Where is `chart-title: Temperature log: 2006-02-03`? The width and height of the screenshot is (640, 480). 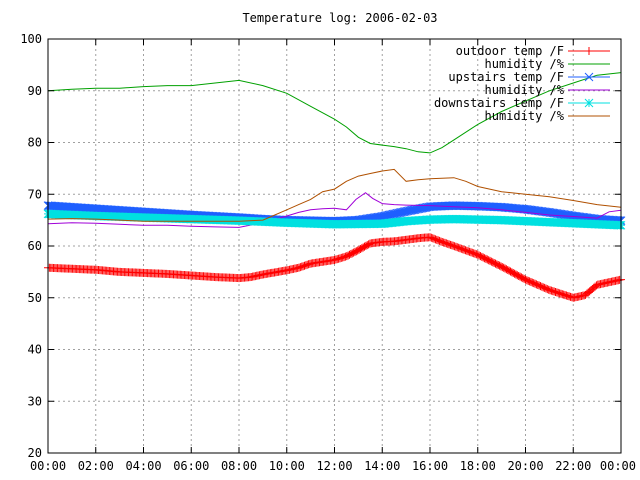 chart-title: Temperature log: 2006-02-03 is located at coordinates (339, 18).